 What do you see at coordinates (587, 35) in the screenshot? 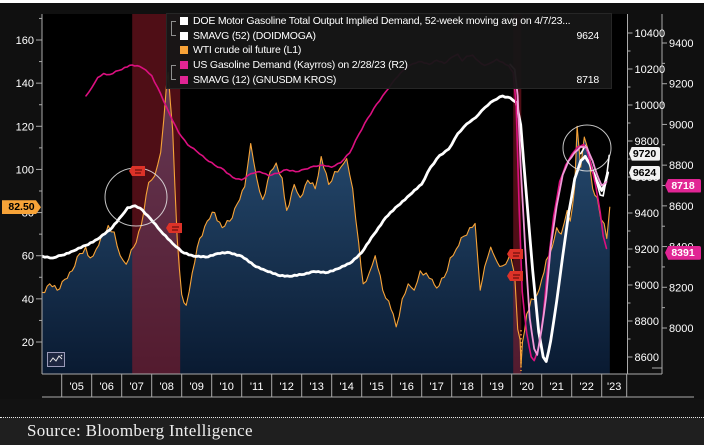
I see `legend-last-value: 9624` at bounding box center [587, 35].